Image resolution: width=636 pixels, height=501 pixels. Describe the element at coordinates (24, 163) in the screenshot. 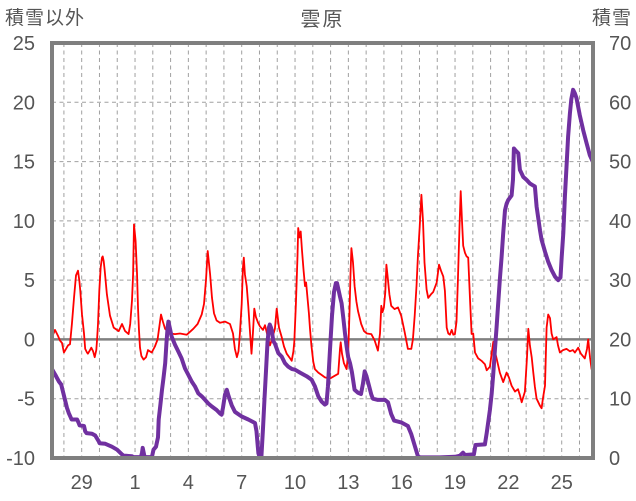

I see `left-axis-tick-label: 15` at that location.